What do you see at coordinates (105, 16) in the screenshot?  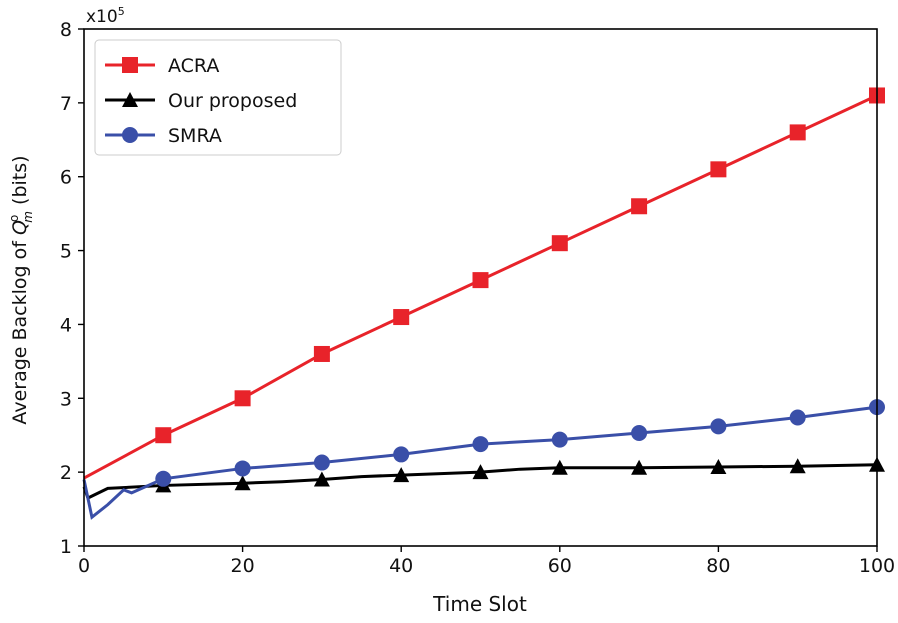 I see `y-multiplier: x105` at bounding box center [105, 16].